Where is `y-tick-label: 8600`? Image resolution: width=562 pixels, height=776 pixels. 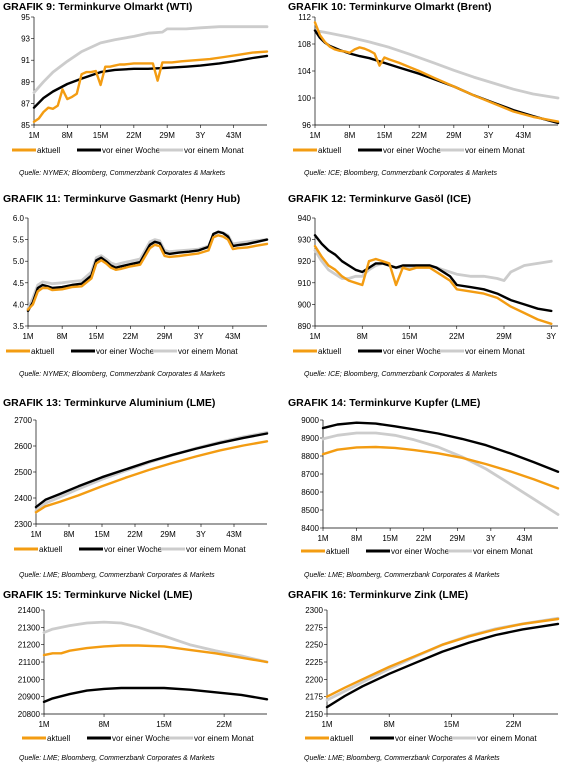
y-tick-label: 8600 is located at coordinates (310, 492).